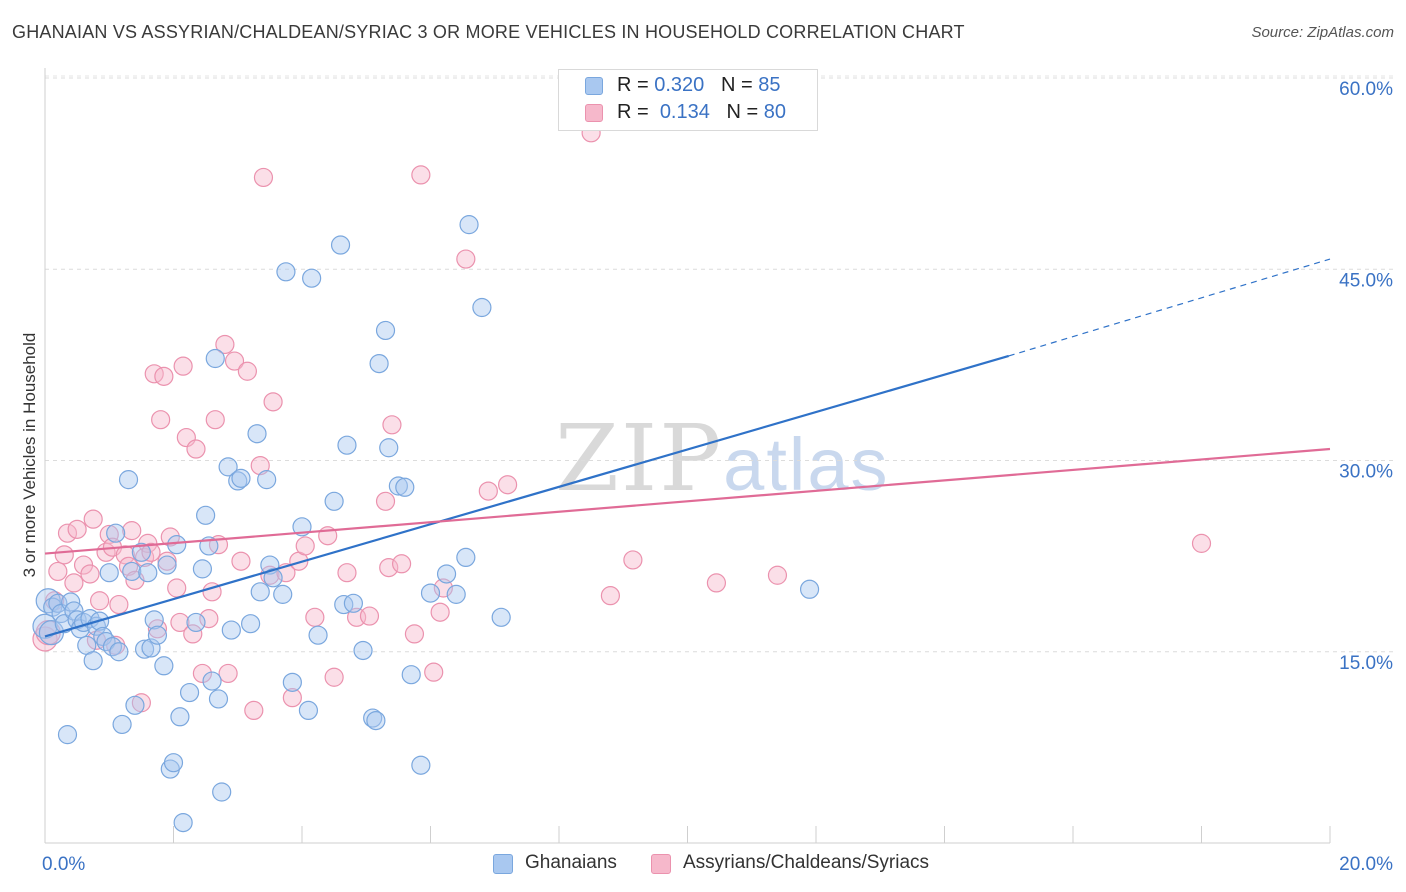  I want to click on bottom-legend-label: Assyrians/Chaldeans/Syriacs, so click(806, 862).